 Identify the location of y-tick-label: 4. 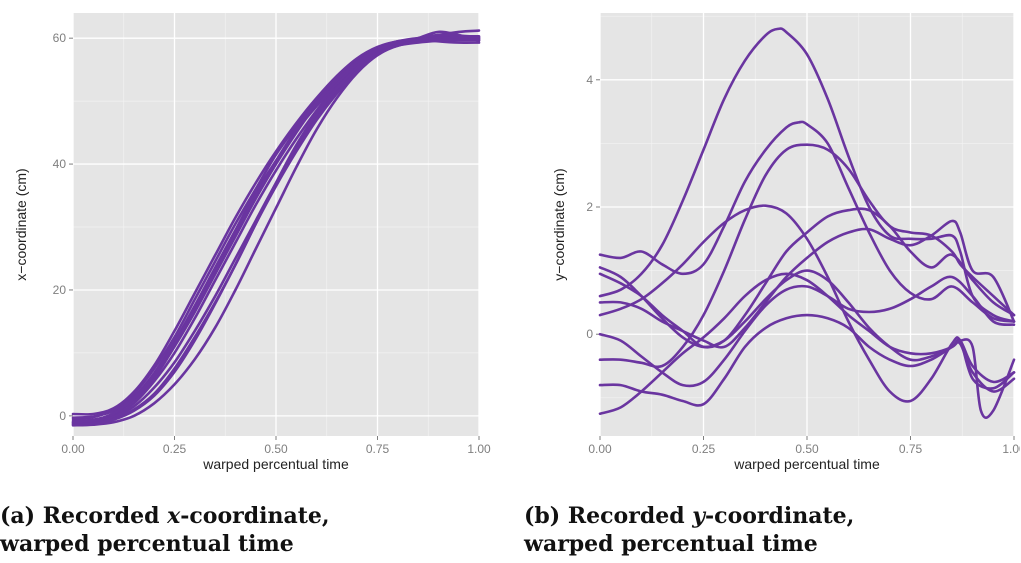
(589, 80).